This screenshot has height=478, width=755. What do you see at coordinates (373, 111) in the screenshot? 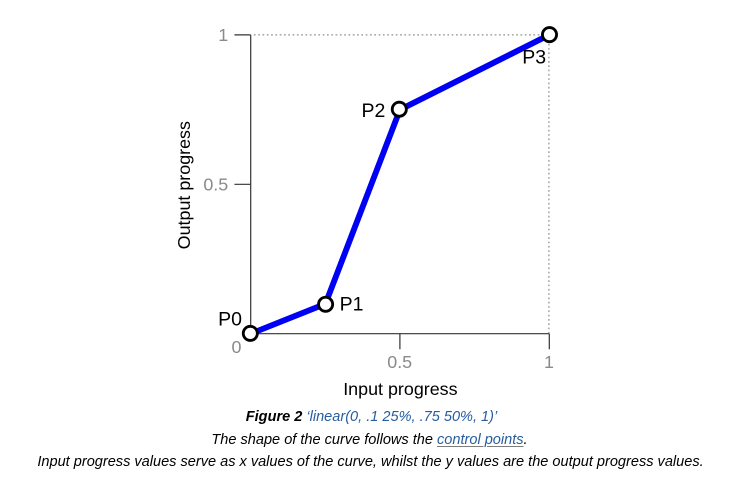
I see `svg-text: P2` at bounding box center [373, 111].